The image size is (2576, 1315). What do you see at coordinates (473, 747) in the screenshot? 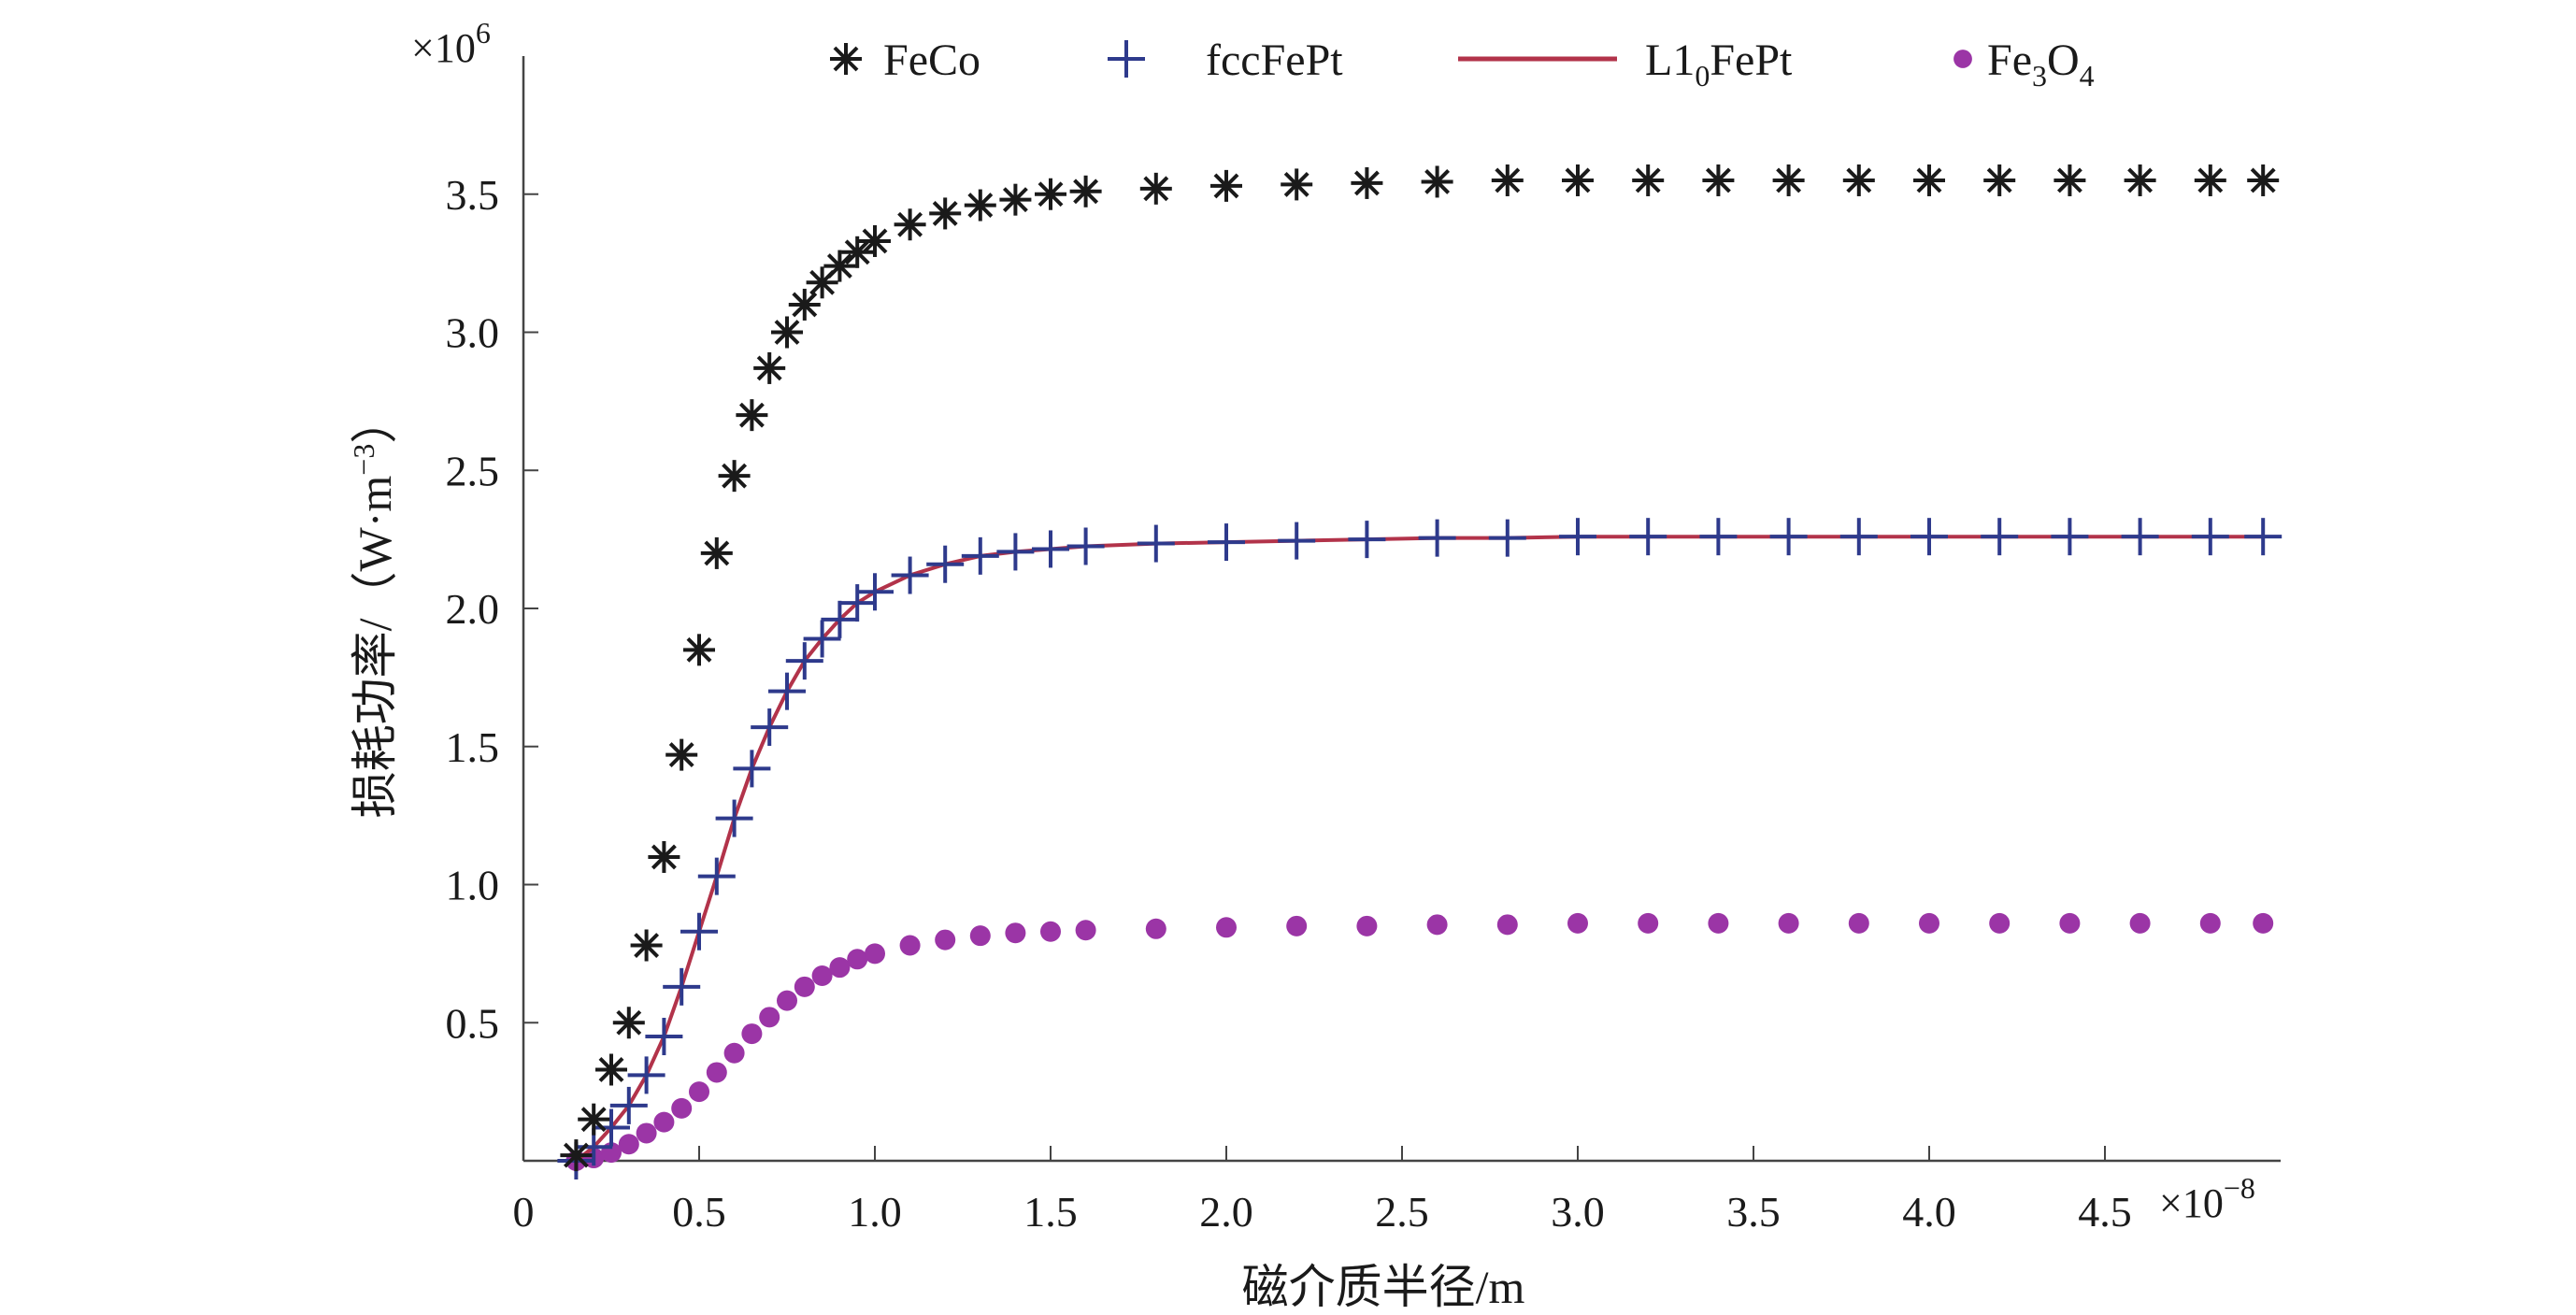
I see `y-tick-label: 1.5` at bounding box center [473, 747].